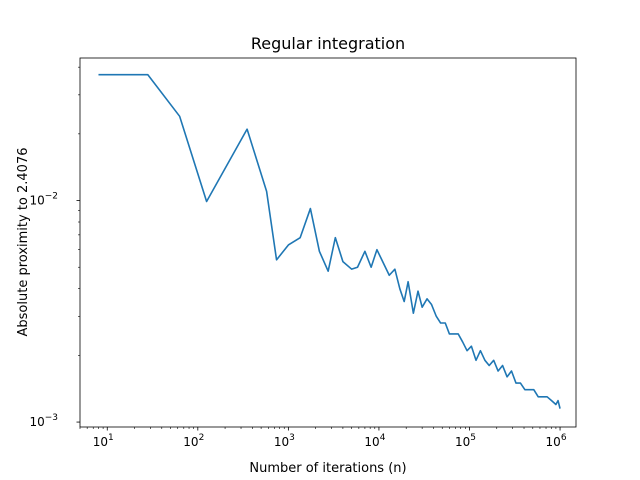 The width and height of the screenshot is (640, 480). I want to click on x-tick-label: 10⁵, so click(465, 441).